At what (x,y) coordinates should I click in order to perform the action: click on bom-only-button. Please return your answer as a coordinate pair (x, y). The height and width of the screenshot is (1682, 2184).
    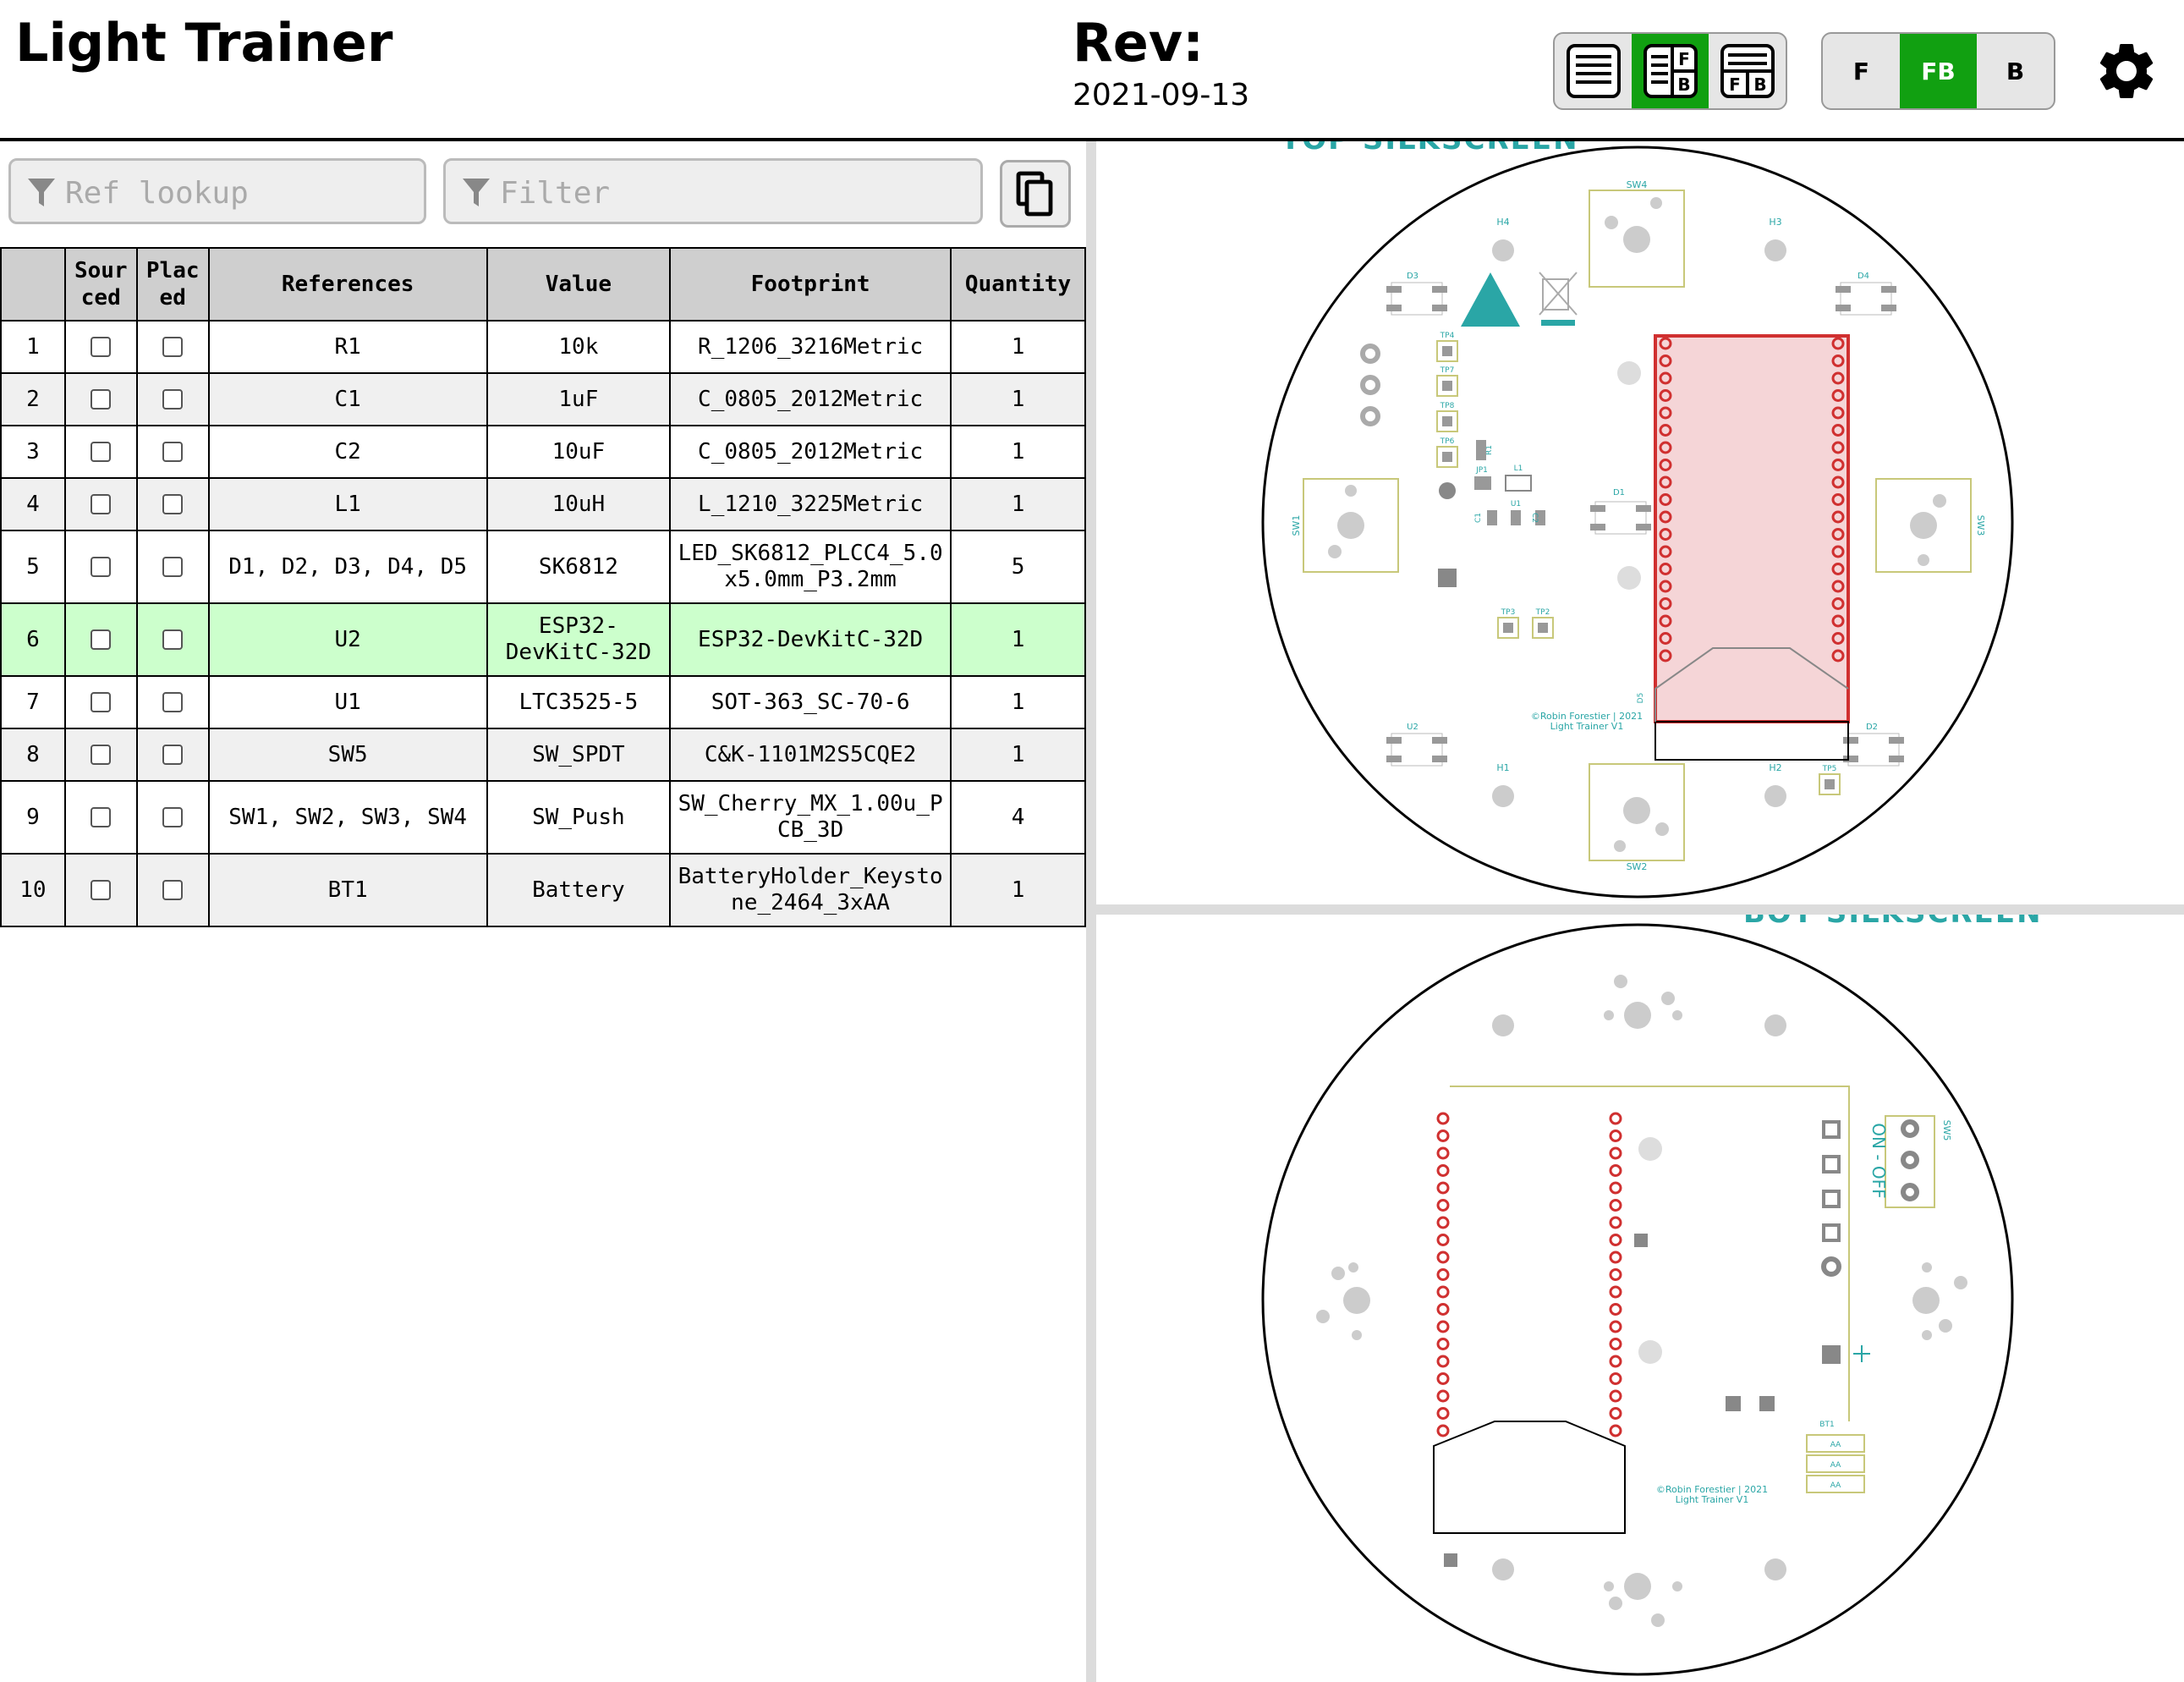
    Looking at the image, I should click on (1593, 71).